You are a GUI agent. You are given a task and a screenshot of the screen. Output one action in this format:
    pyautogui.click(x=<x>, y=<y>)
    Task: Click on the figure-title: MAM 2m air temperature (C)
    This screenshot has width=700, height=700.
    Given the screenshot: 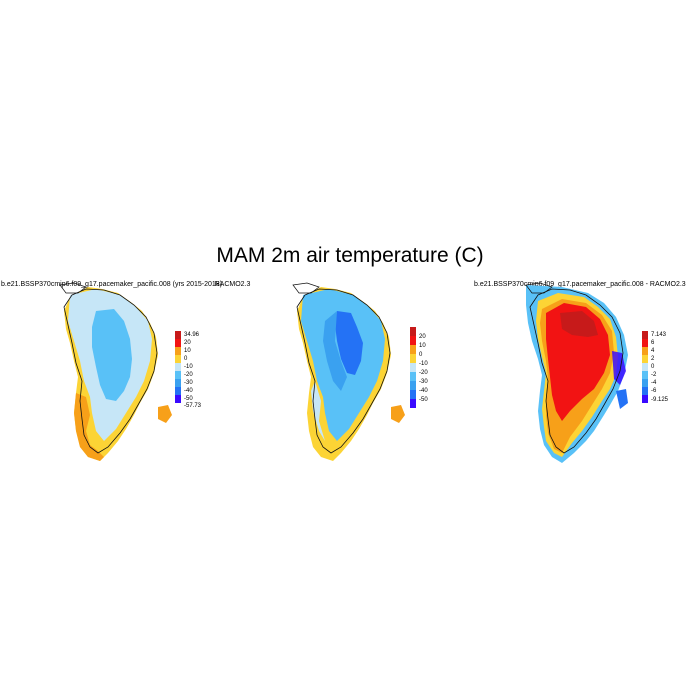 What is the action you would take?
    pyautogui.click(x=350, y=255)
    